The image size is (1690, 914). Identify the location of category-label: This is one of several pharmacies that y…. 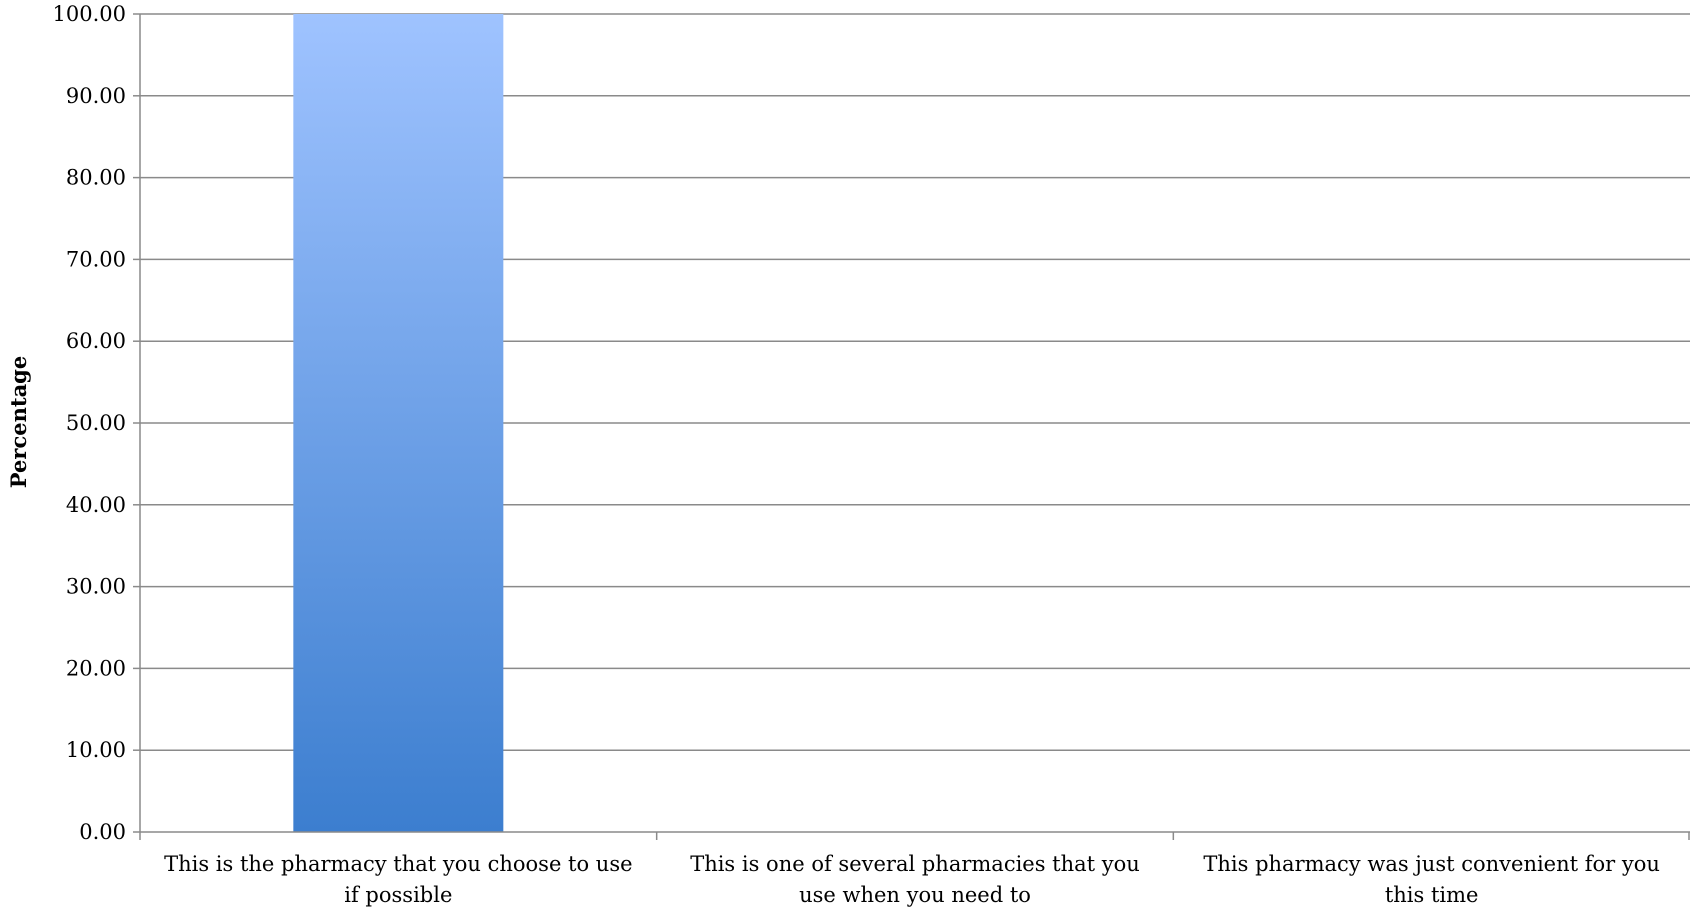
(915, 879).